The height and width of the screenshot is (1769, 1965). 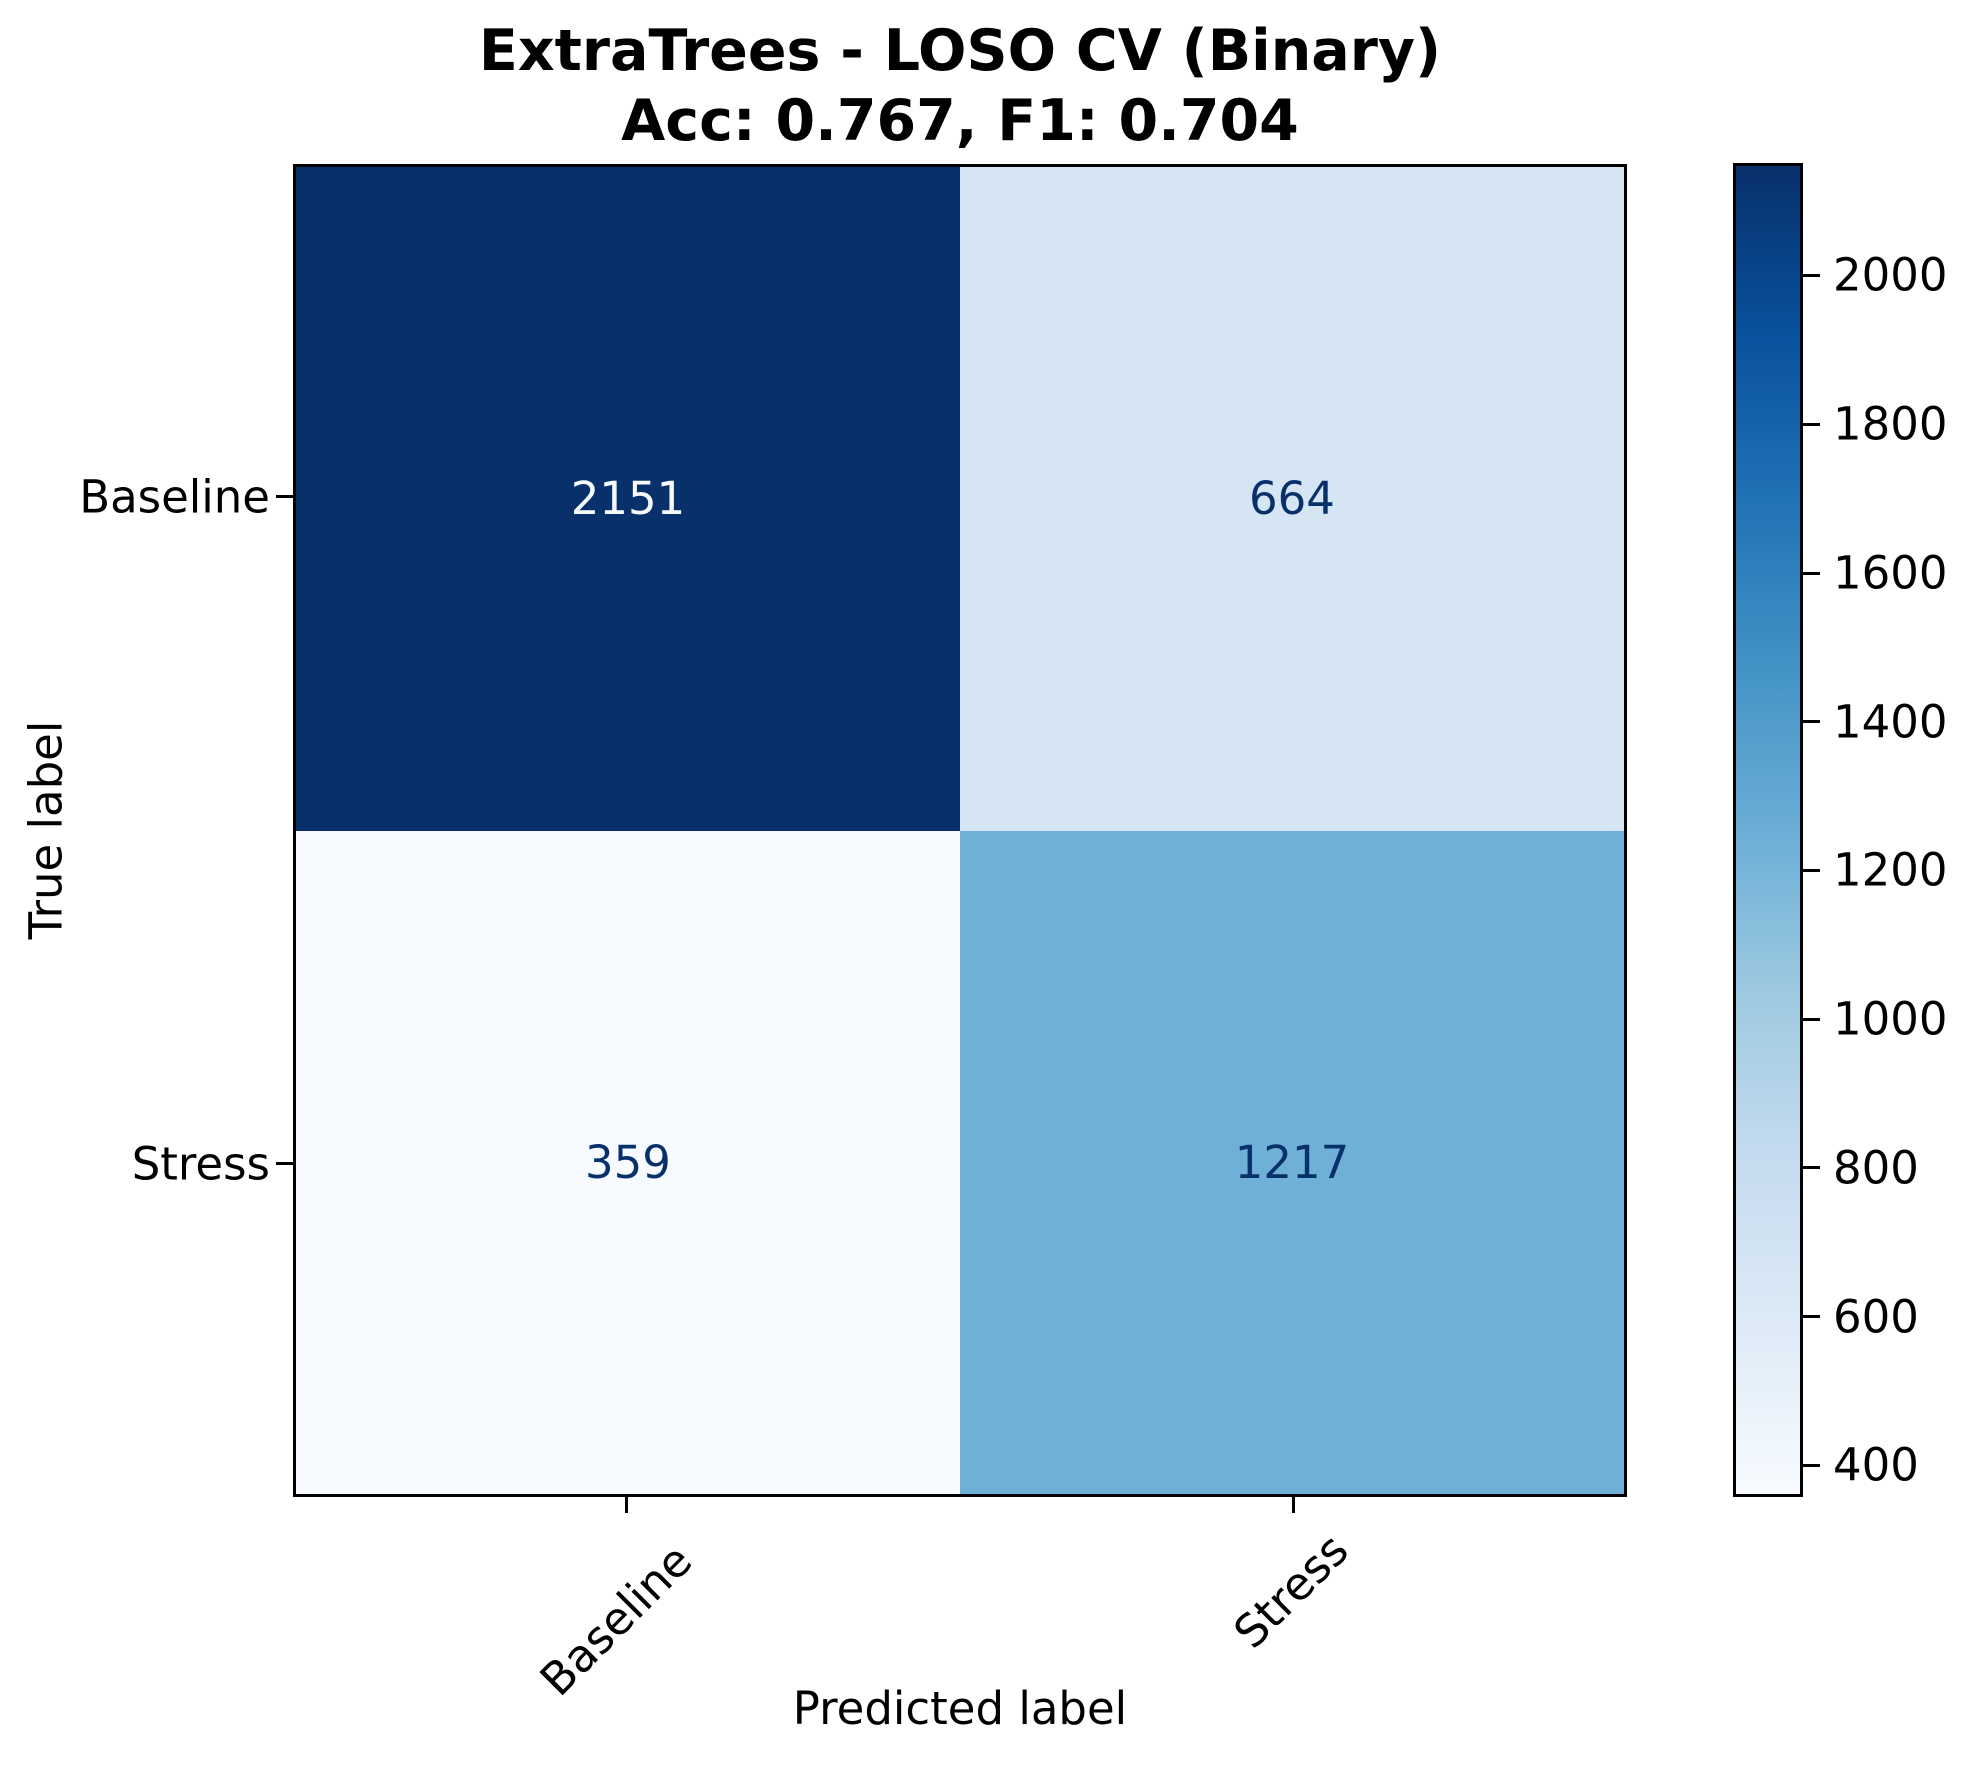 What do you see at coordinates (1811, 275) in the screenshot?
I see `colorbar-tick-mark-2000` at bounding box center [1811, 275].